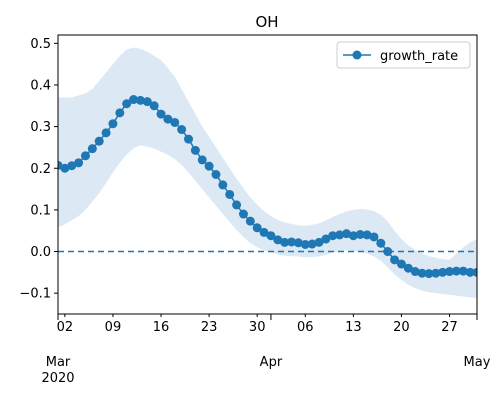 This screenshot has width=500, height=400. I want to click on x-minor-tick-label: 16, so click(161, 327).